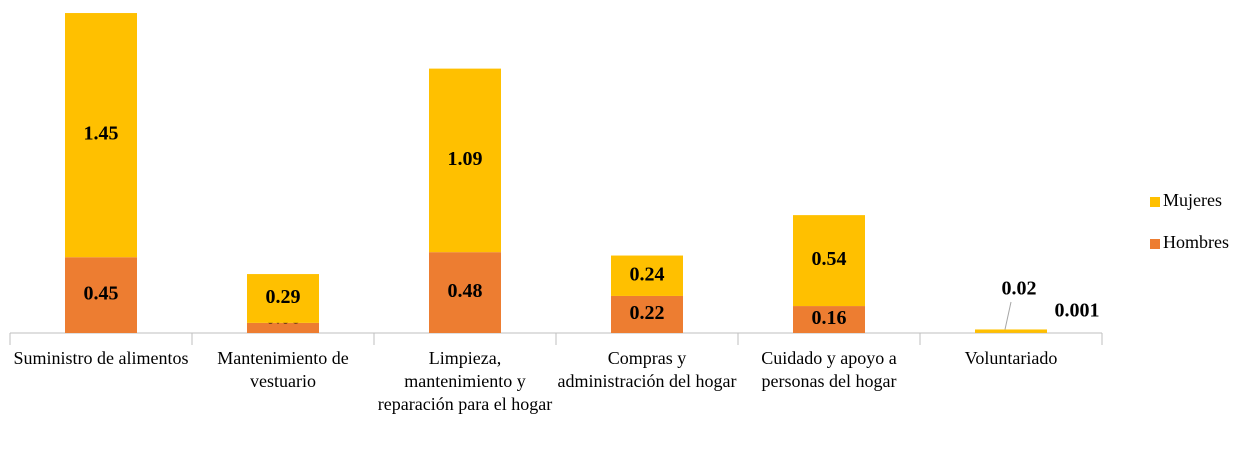  I want to click on x-label-box: Cuidado y apoyo a personas del hogar, so click(829, 369).